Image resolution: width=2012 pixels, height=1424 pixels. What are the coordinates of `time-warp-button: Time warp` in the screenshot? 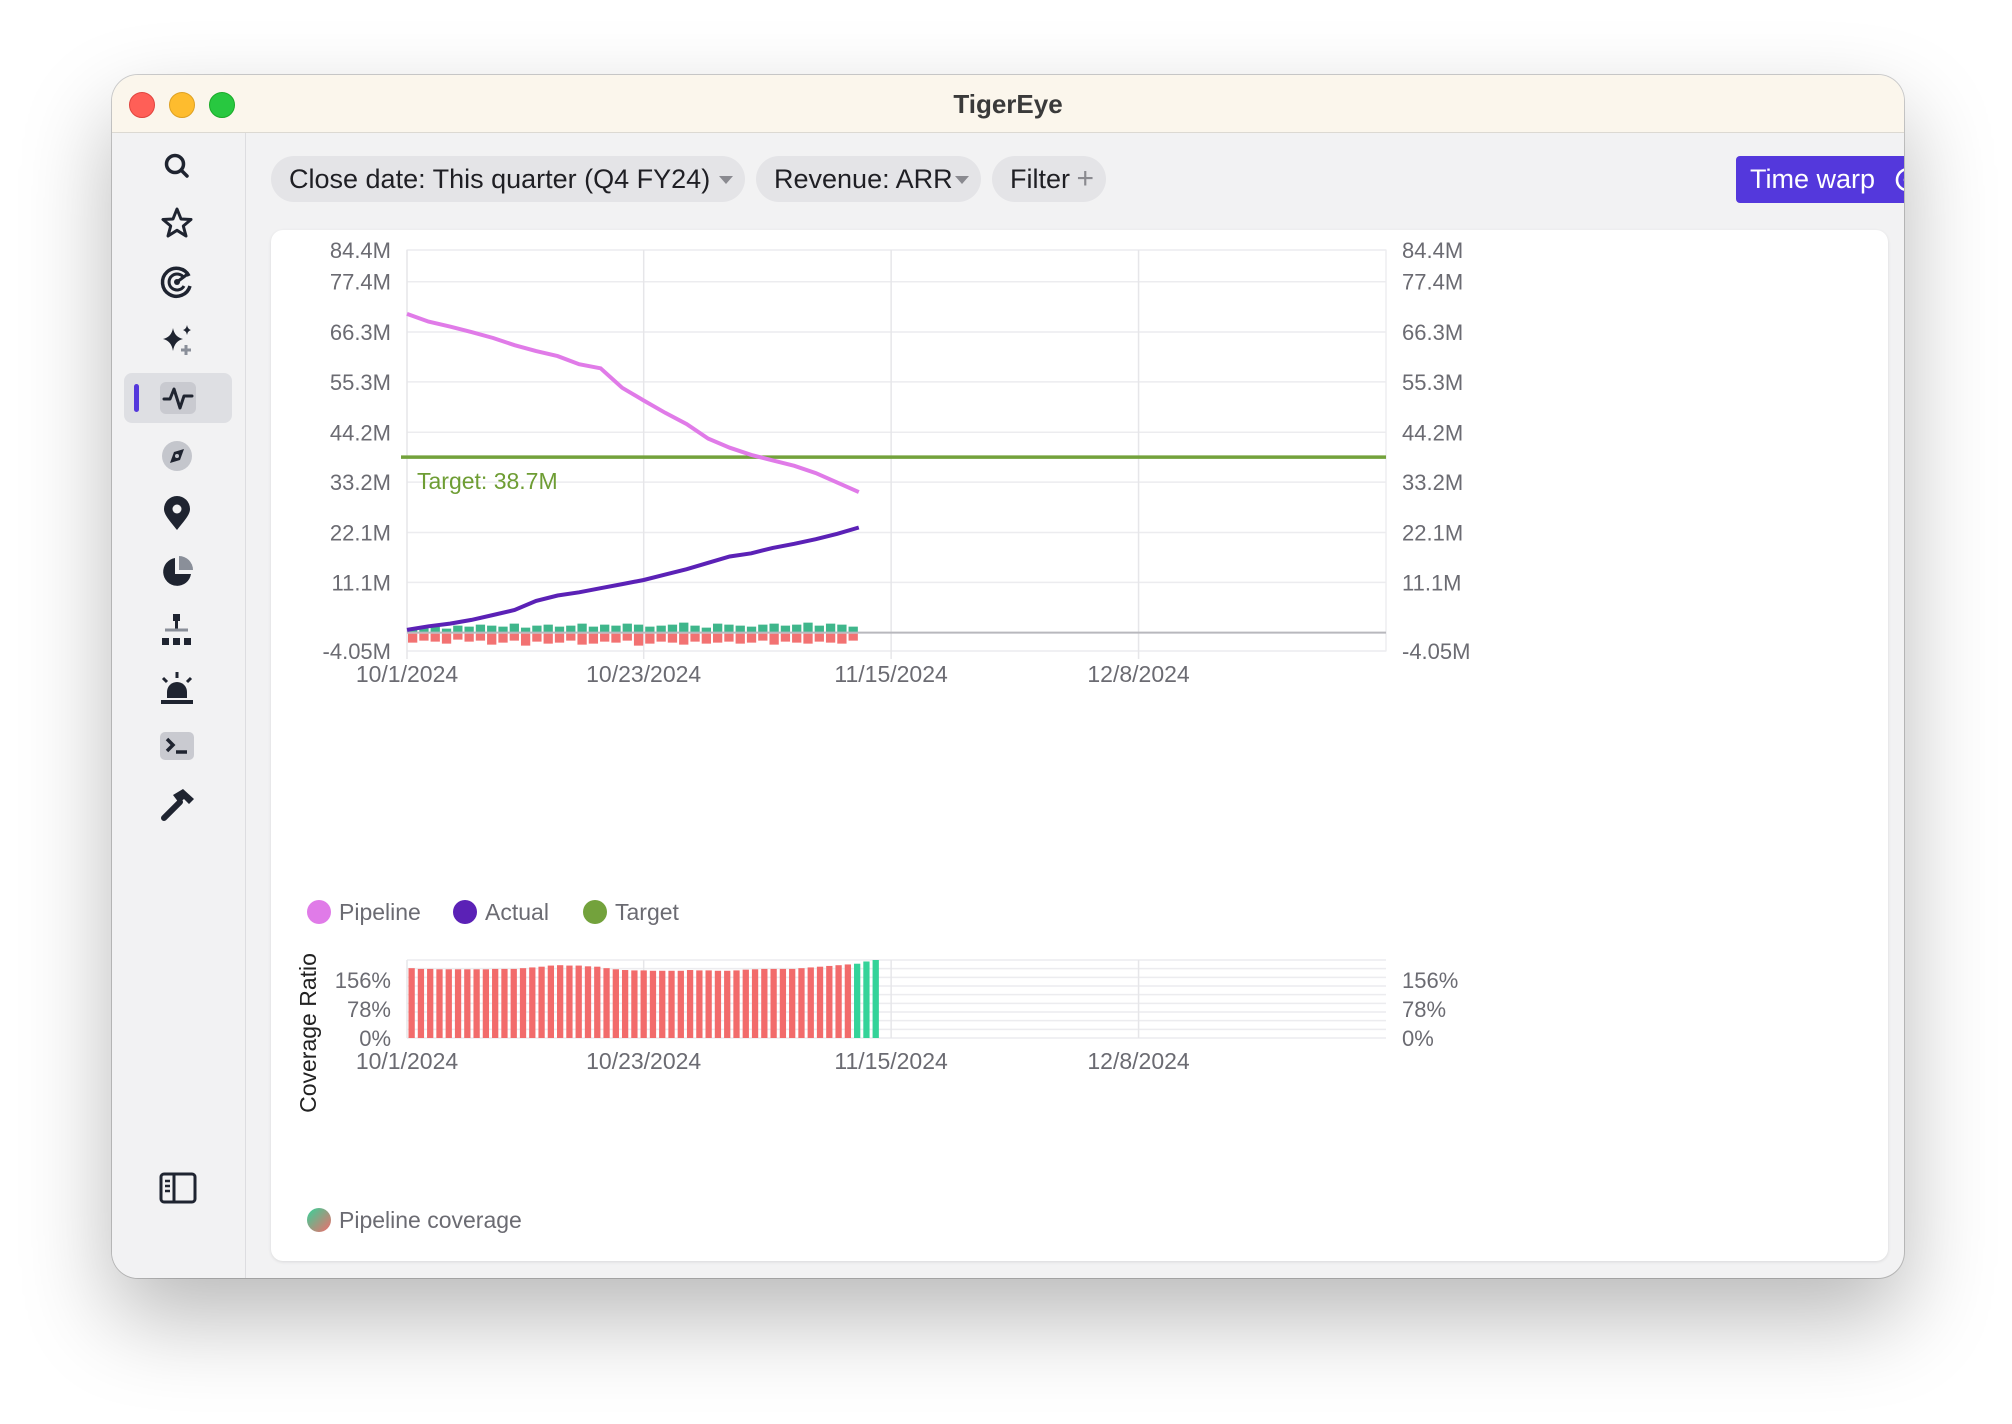 It's located at (1820, 179).